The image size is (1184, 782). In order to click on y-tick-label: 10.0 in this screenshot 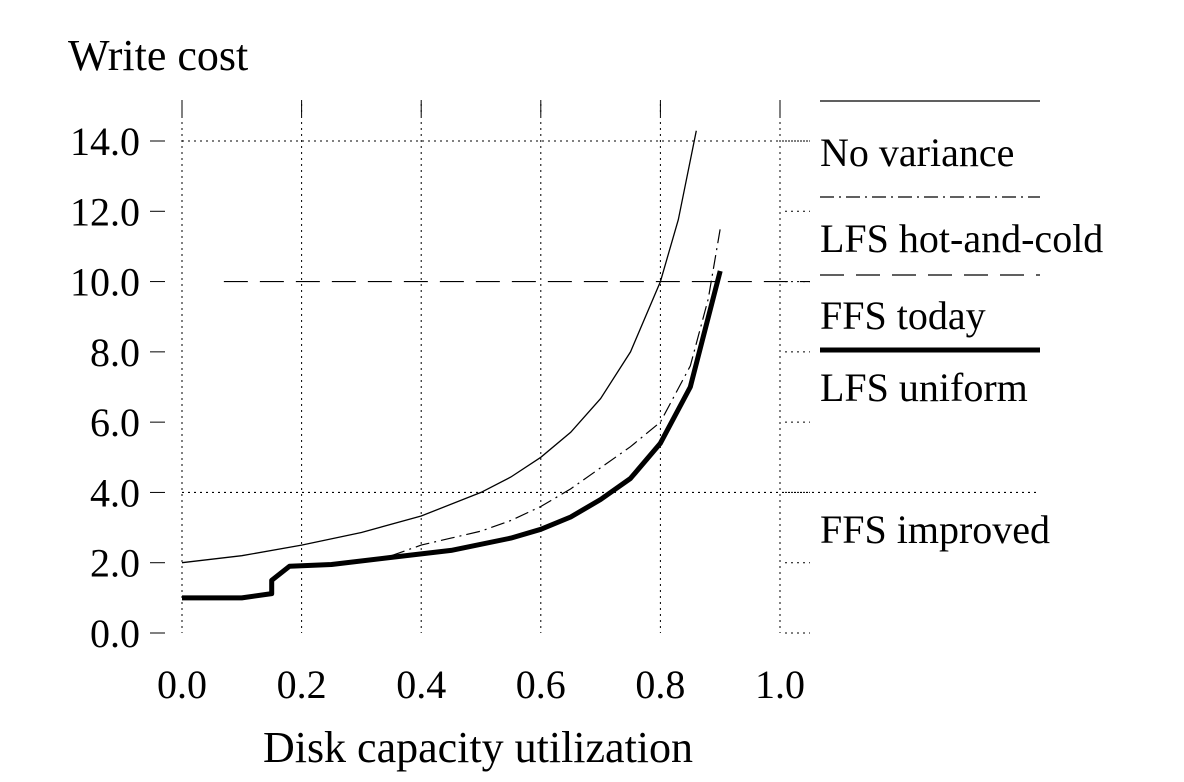, I will do `click(105, 282)`.